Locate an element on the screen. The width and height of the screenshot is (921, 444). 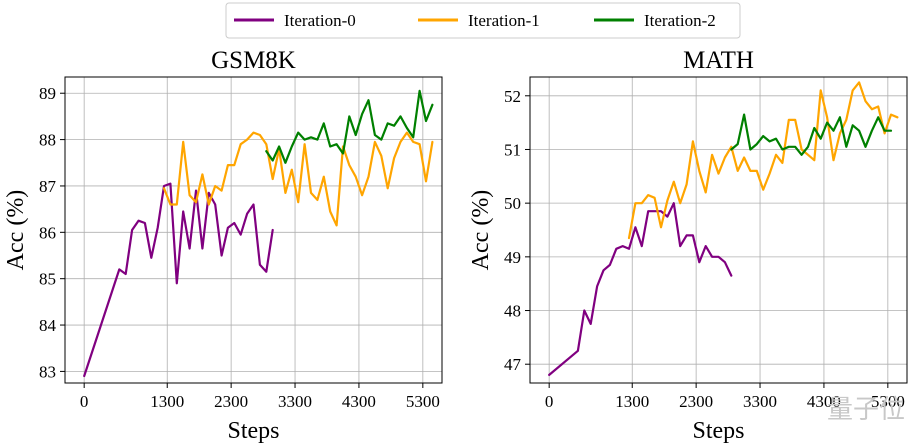
chart-title: GSM8K is located at coordinates (253, 60).